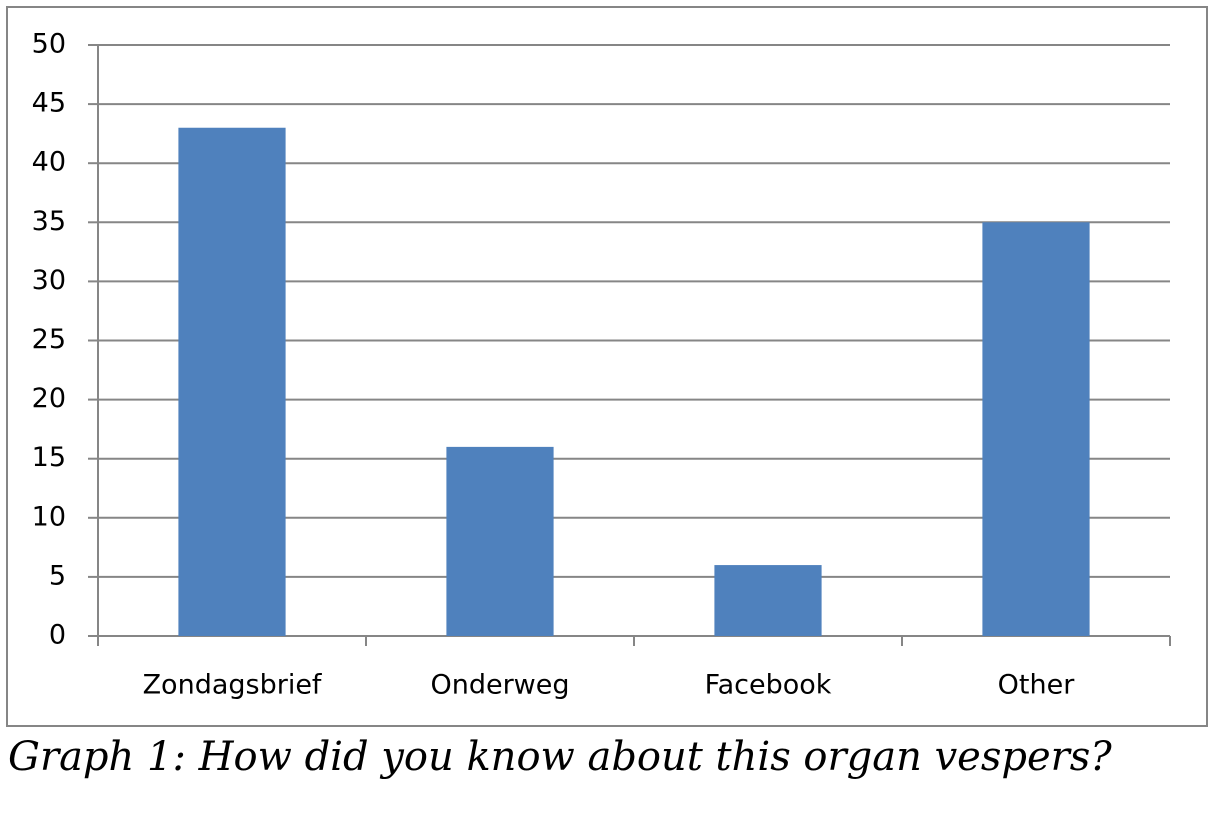 The height and width of the screenshot is (838, 1215). What do you see at coordinates (49, 221) in the screenshot?
I see `y-tick-label: 35` at bounding box center [49, 221].